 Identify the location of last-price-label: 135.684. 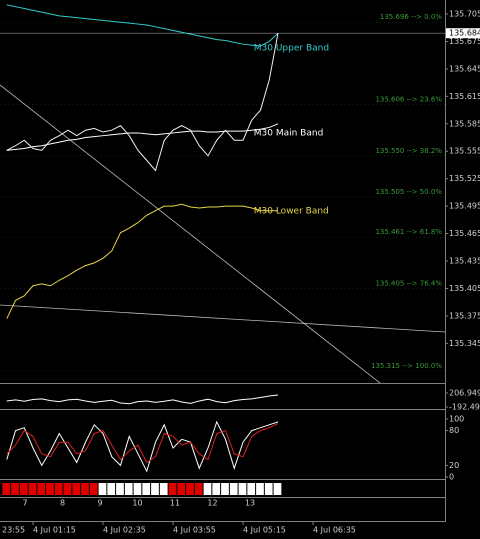
(464, 33).